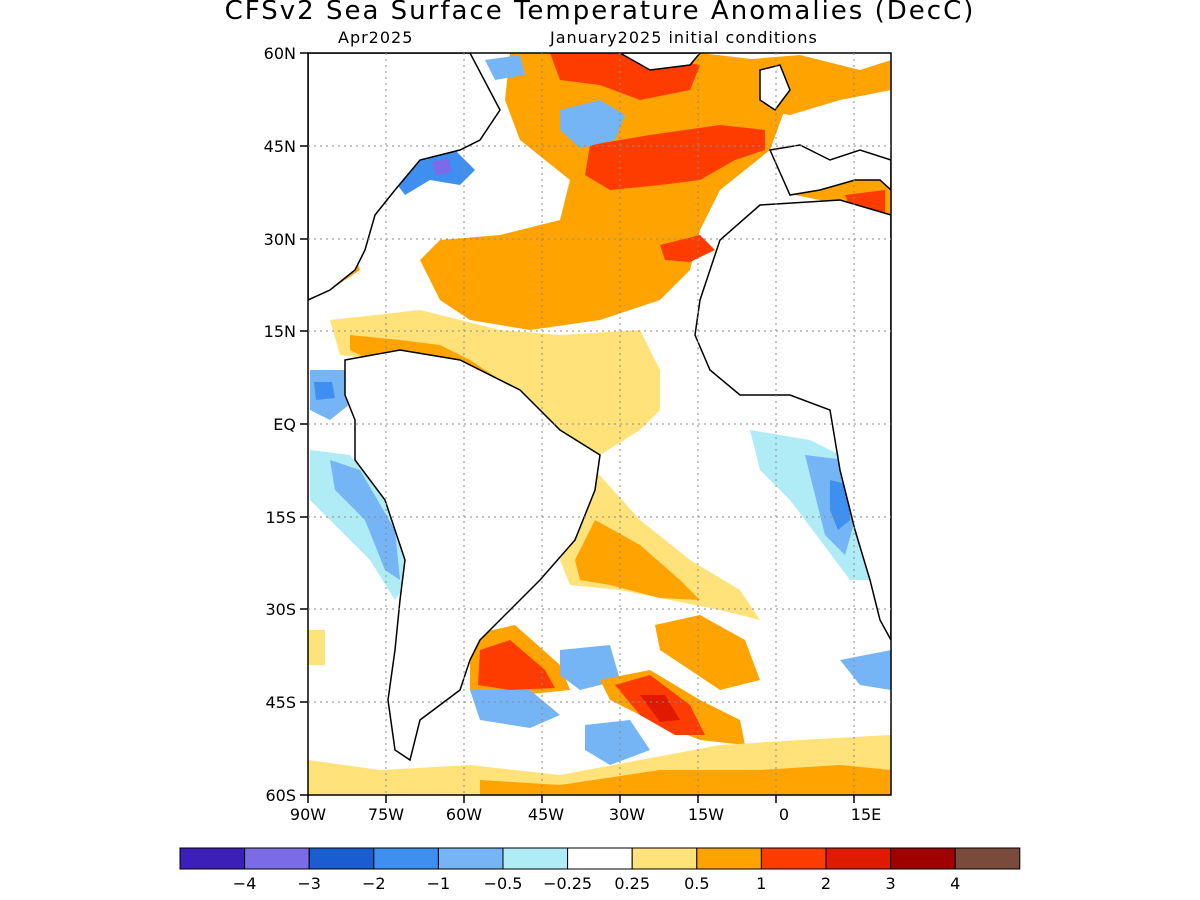 This screenshot has height=900, width=1200. Describe the element at coordinates (687, 248) in the screenshot. I see `anomaly-region-canary-hot` at that location.